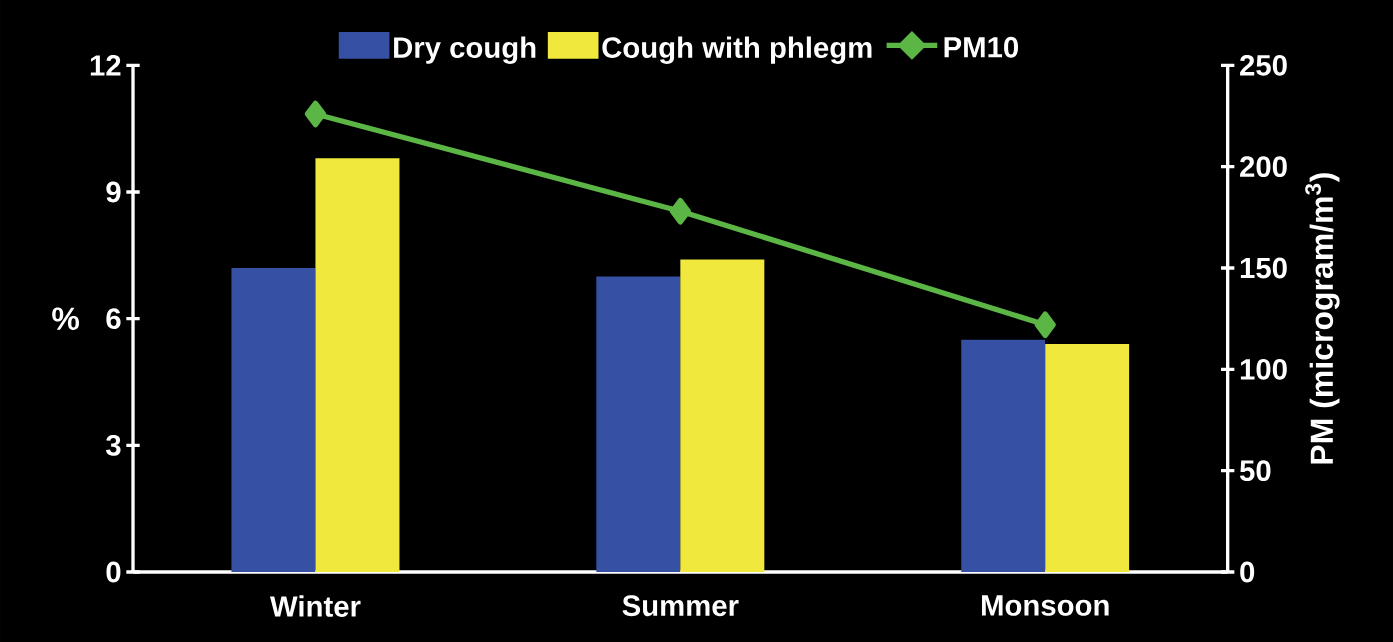  What do you see at coordinates (1263, 369) in the screenshot?
I see `y2-tick-label: 100` at bounding box center [1263, 369].